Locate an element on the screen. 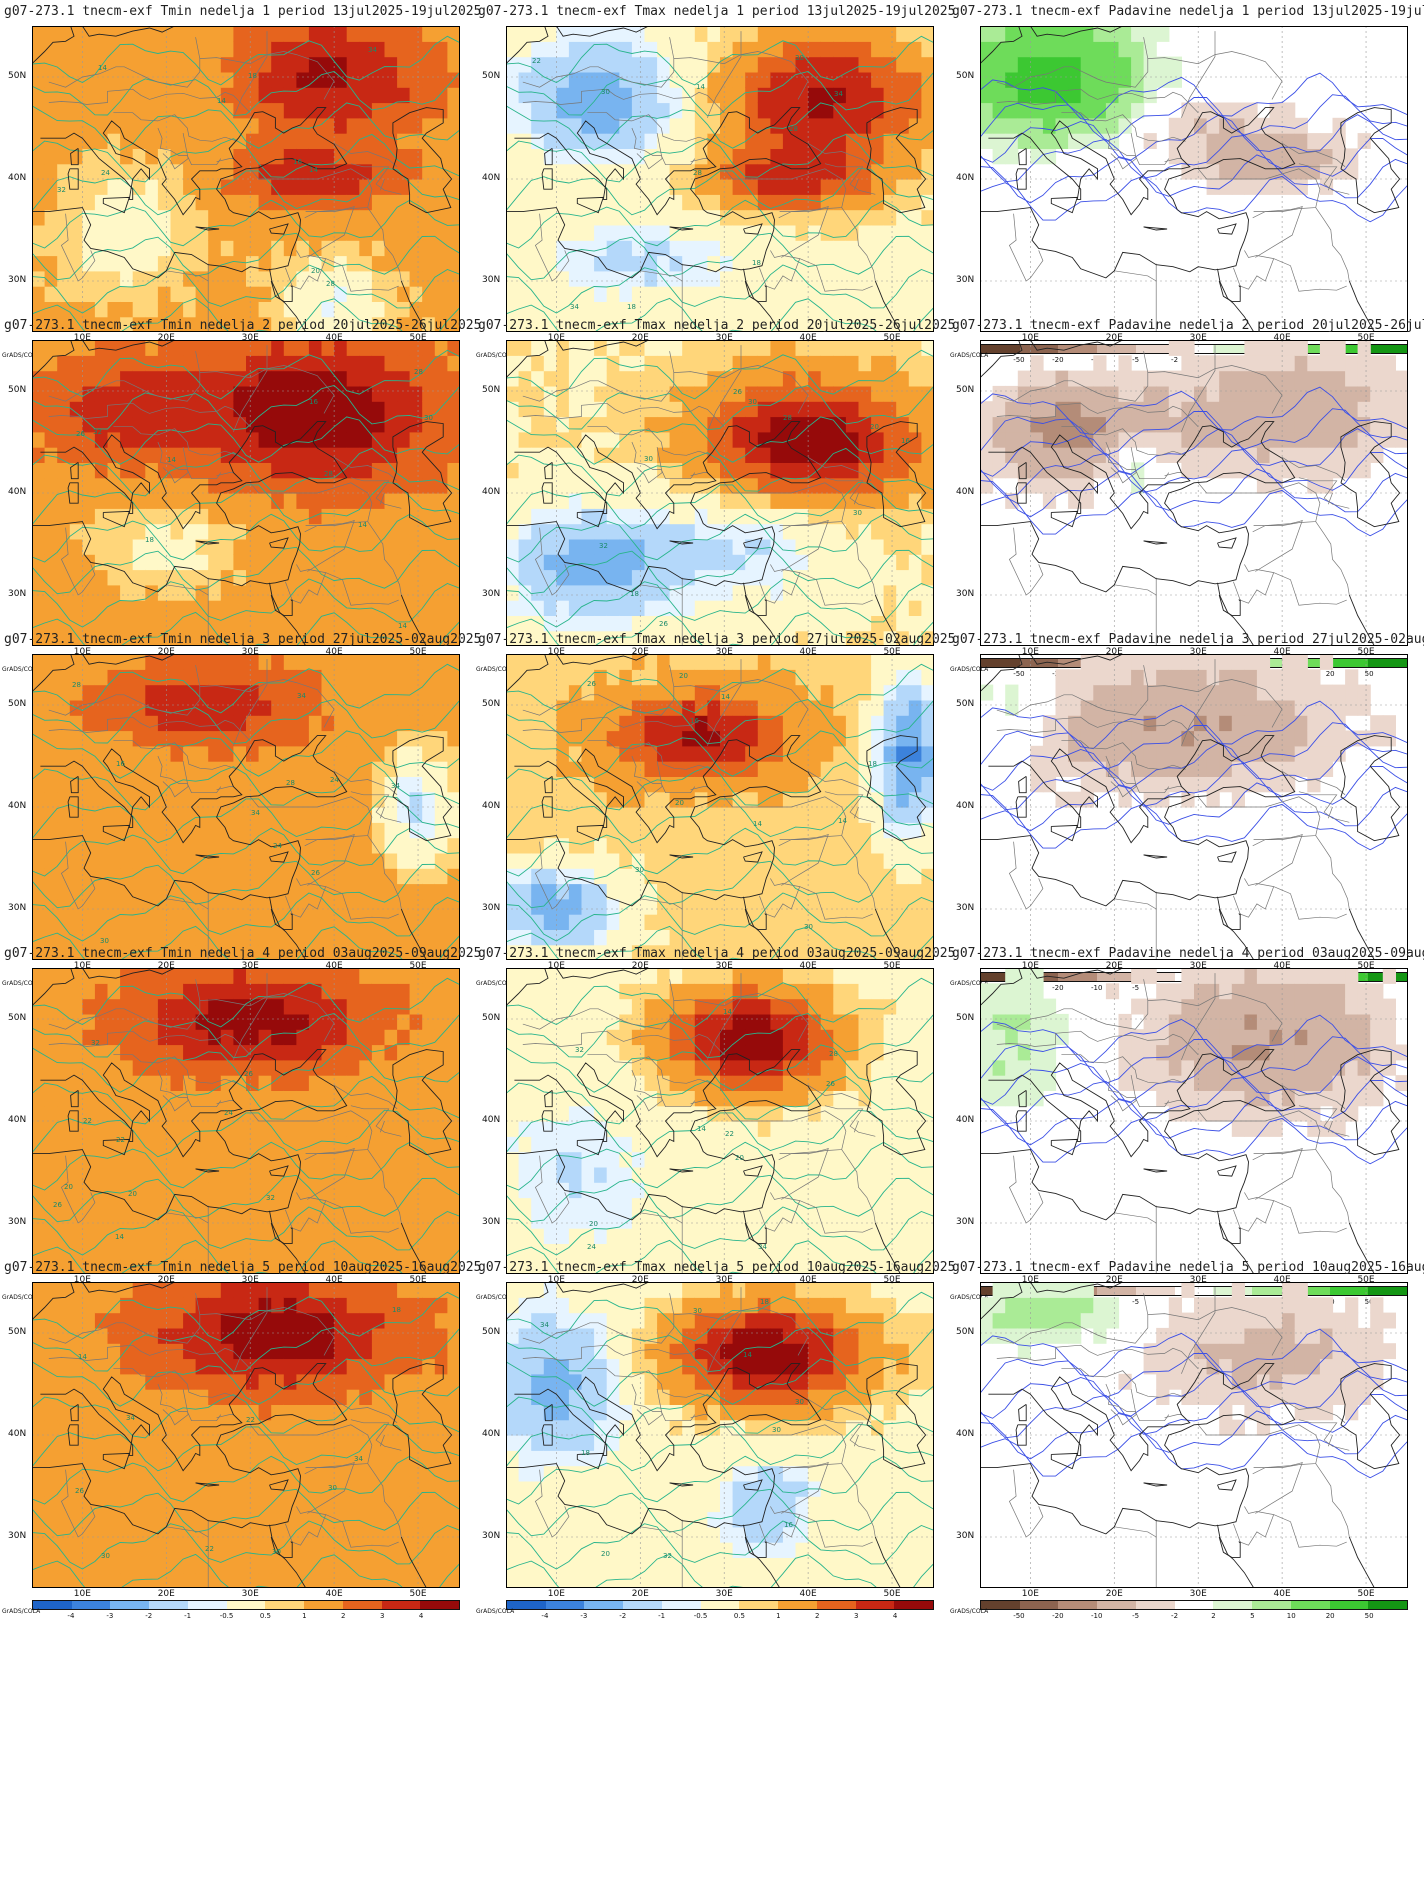 This screenshot has height=1895, width=1424. country-border is located at coordinates (309, 588).